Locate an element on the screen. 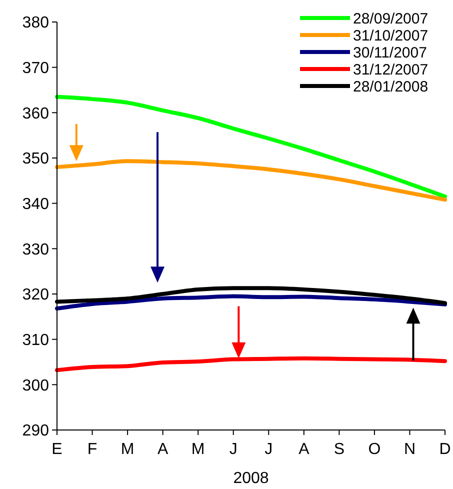 This screenshot has height=489, width=453. x-tick-label: O is located at coordinates (374, 449).